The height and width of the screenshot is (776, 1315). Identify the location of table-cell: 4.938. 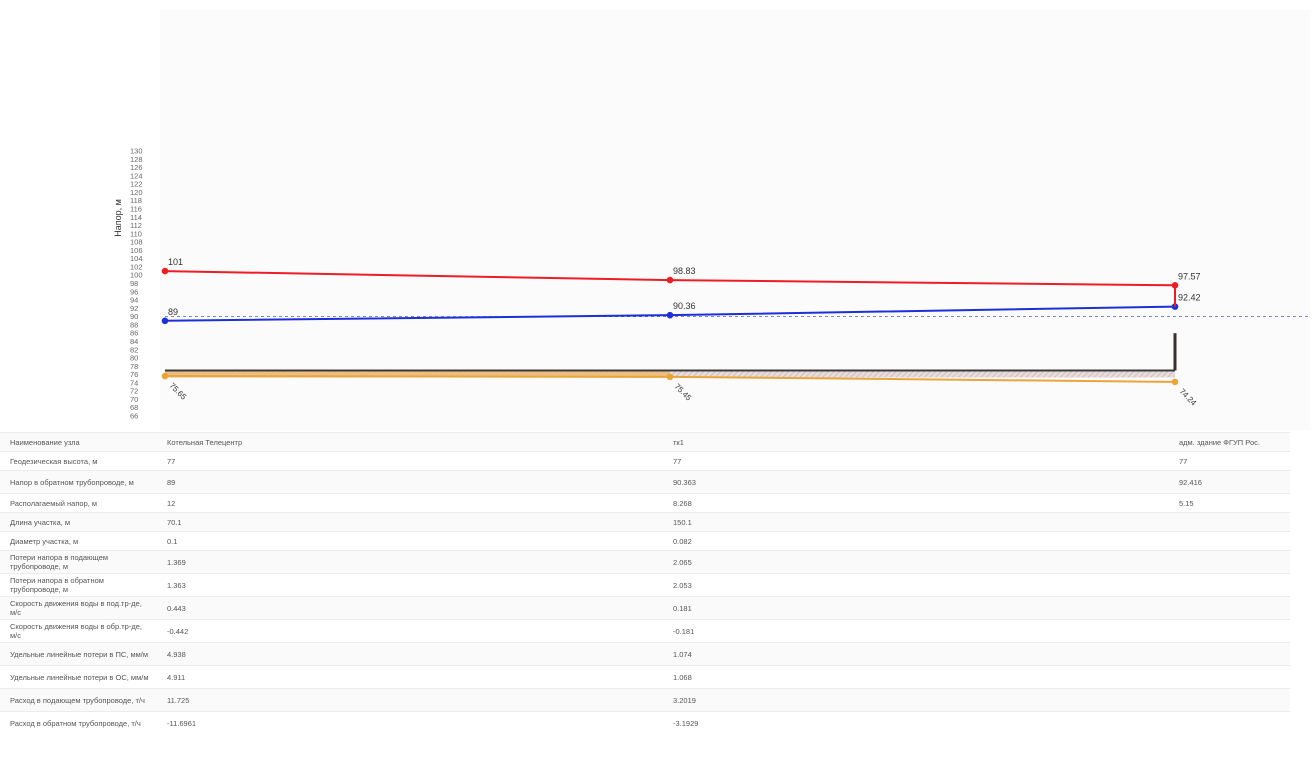
(410, 654).